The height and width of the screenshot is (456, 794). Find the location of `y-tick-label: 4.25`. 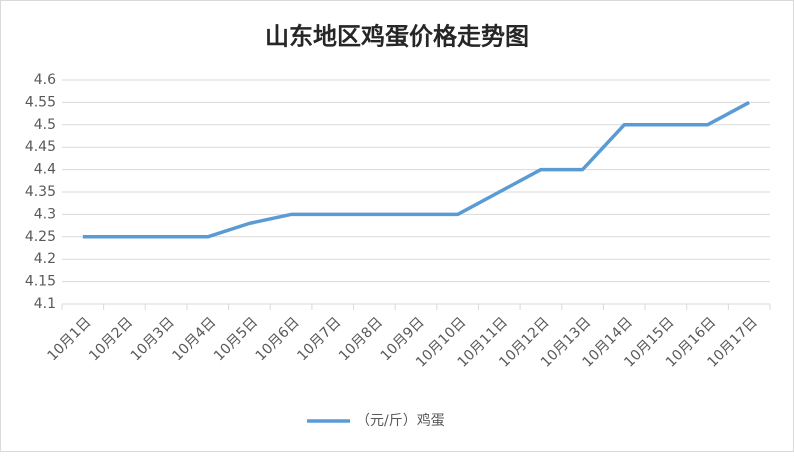

y-tick-label: 4.25 is located at coordinates (40, 237).